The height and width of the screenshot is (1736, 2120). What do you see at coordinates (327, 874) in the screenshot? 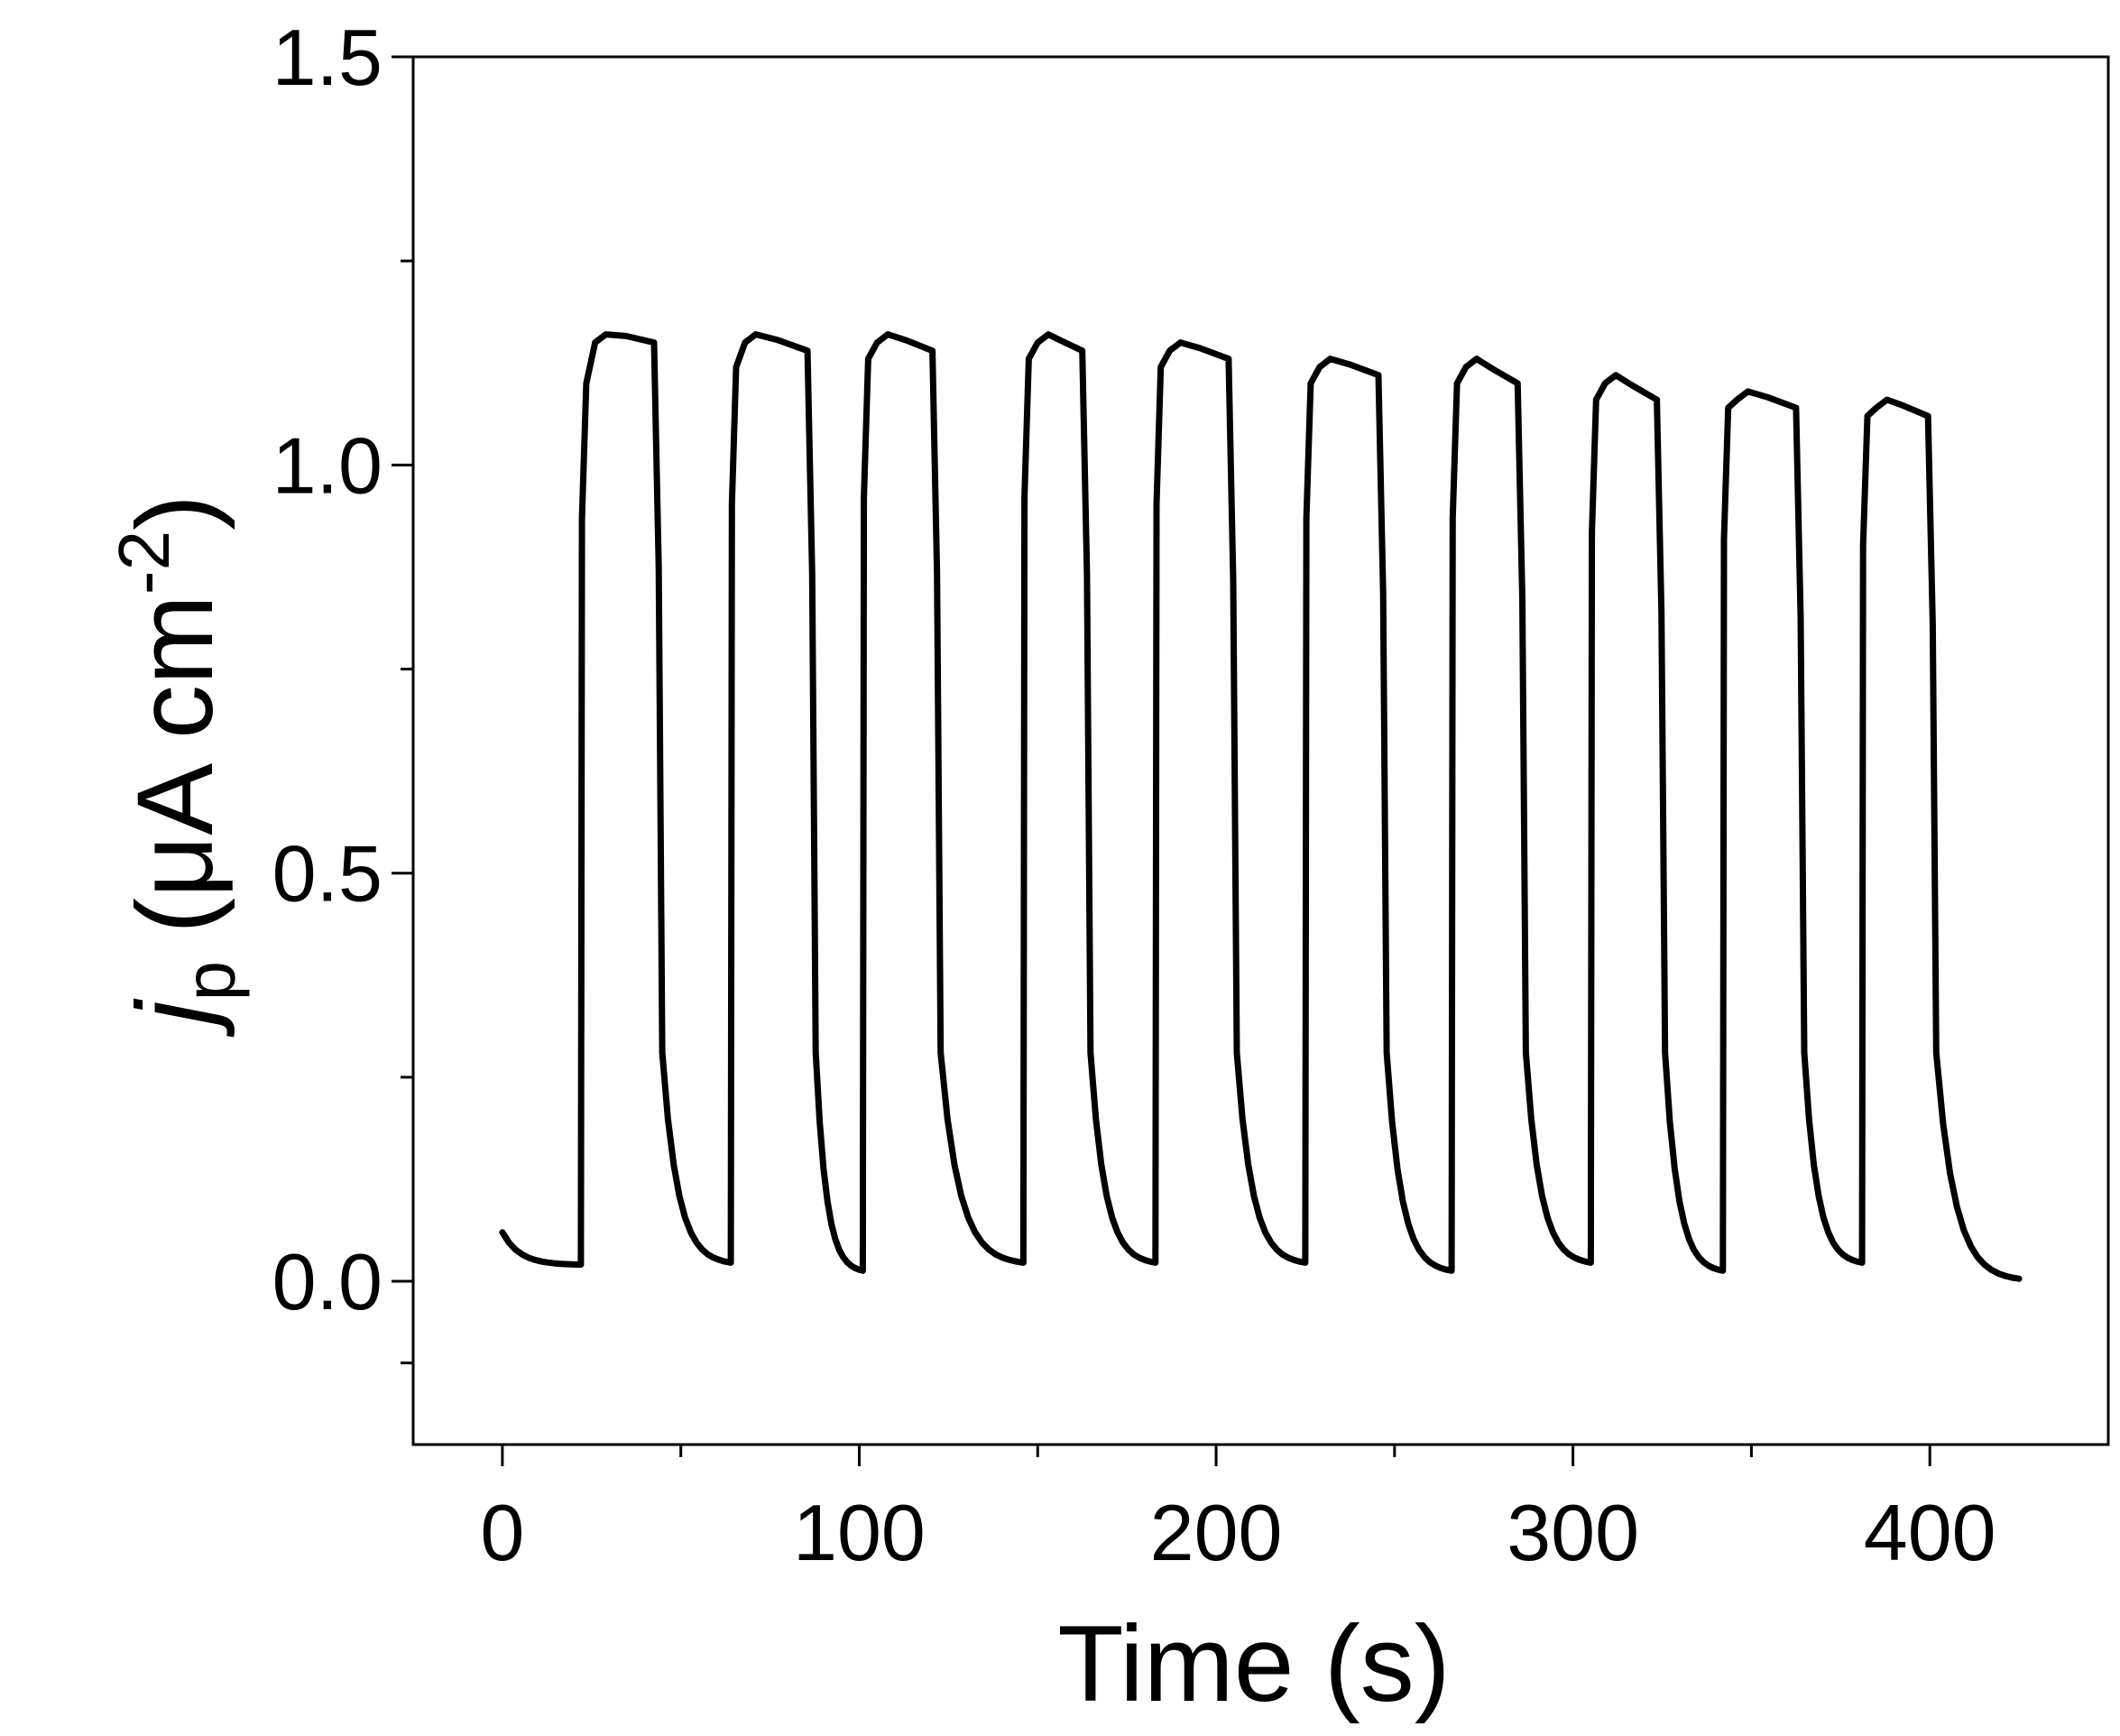
I see `y-tick-label: 0.5` at bounding box center [327, 874].